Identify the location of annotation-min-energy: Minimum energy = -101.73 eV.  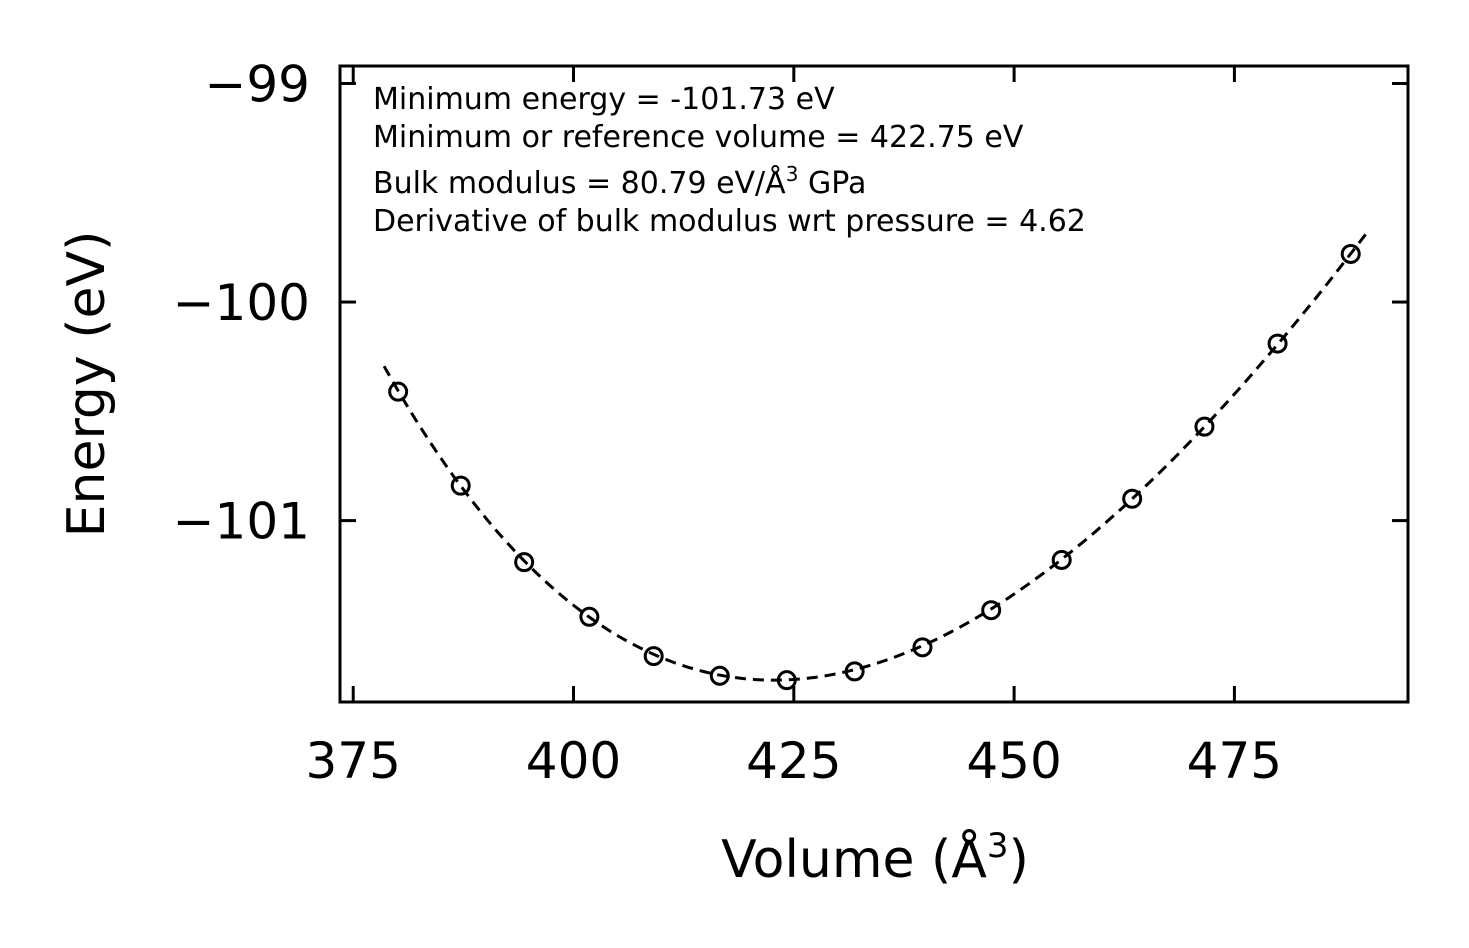
(604, 99).